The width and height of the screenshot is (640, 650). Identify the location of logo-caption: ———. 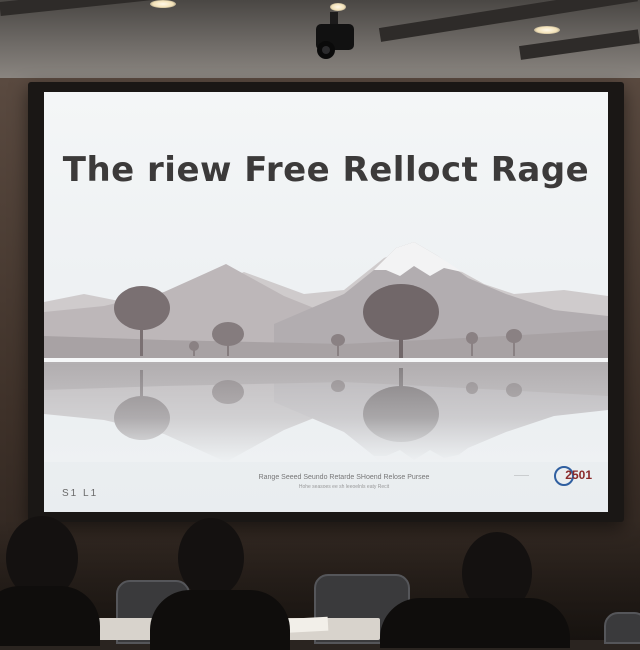
(521, 476).